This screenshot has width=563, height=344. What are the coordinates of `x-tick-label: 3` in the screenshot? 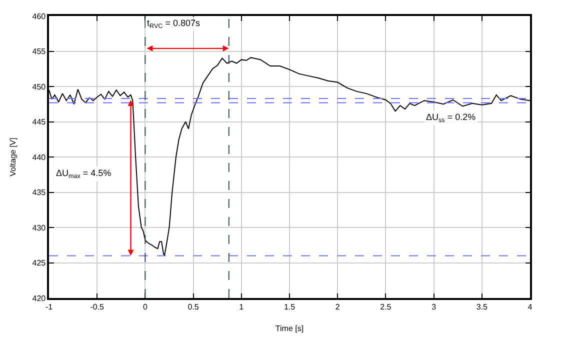 It's located at (434, 307).